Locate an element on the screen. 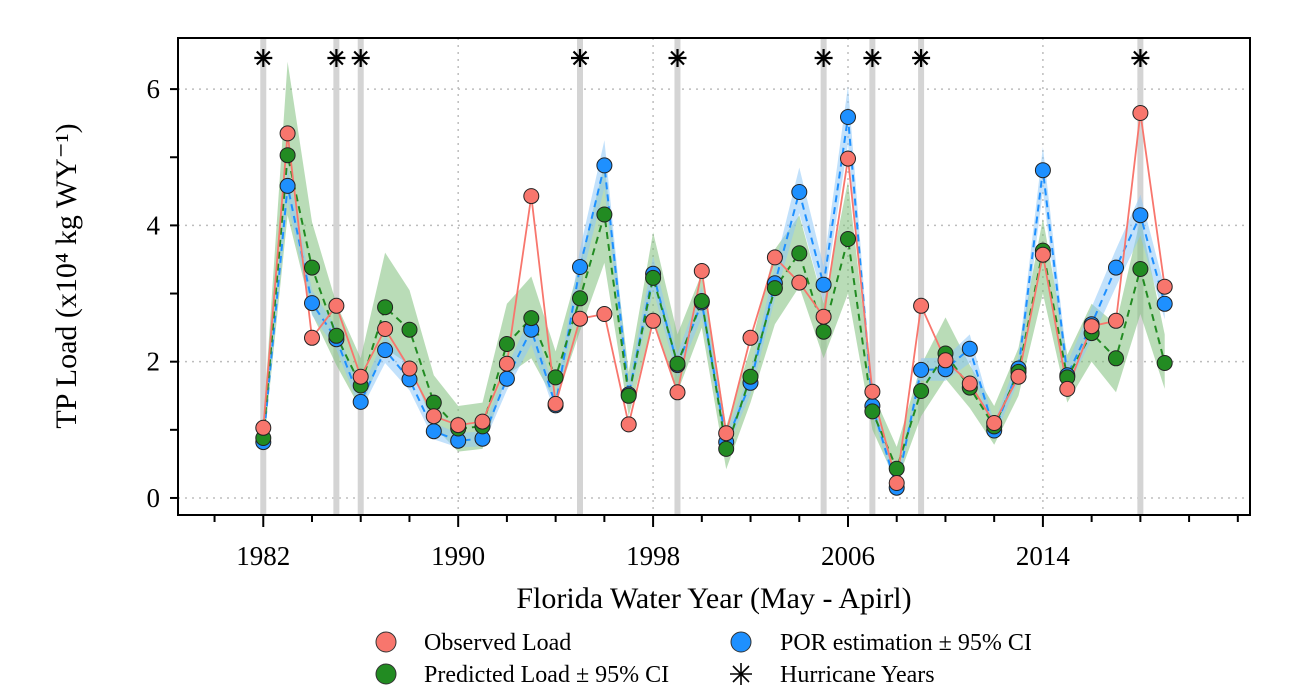 This screenshot has height=700, width=1300. legend-por-label: POR estimation ± 95% CI is located at coordinates (906, 643).